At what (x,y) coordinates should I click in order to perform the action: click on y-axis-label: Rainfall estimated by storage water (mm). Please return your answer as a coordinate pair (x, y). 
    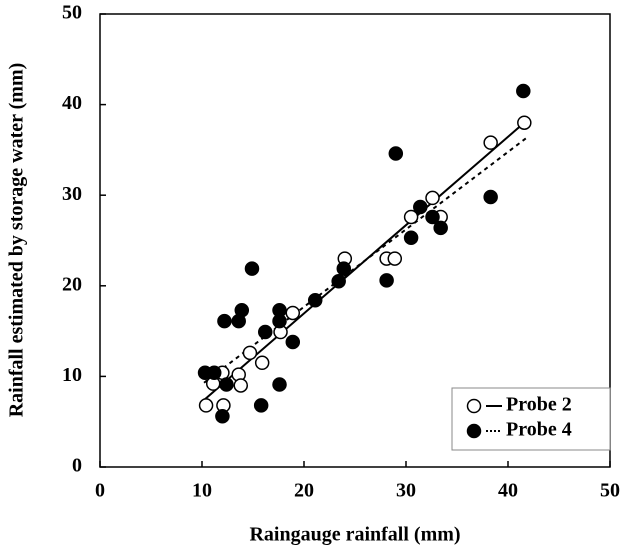
    Looking at the image, I should click on (17, 240).